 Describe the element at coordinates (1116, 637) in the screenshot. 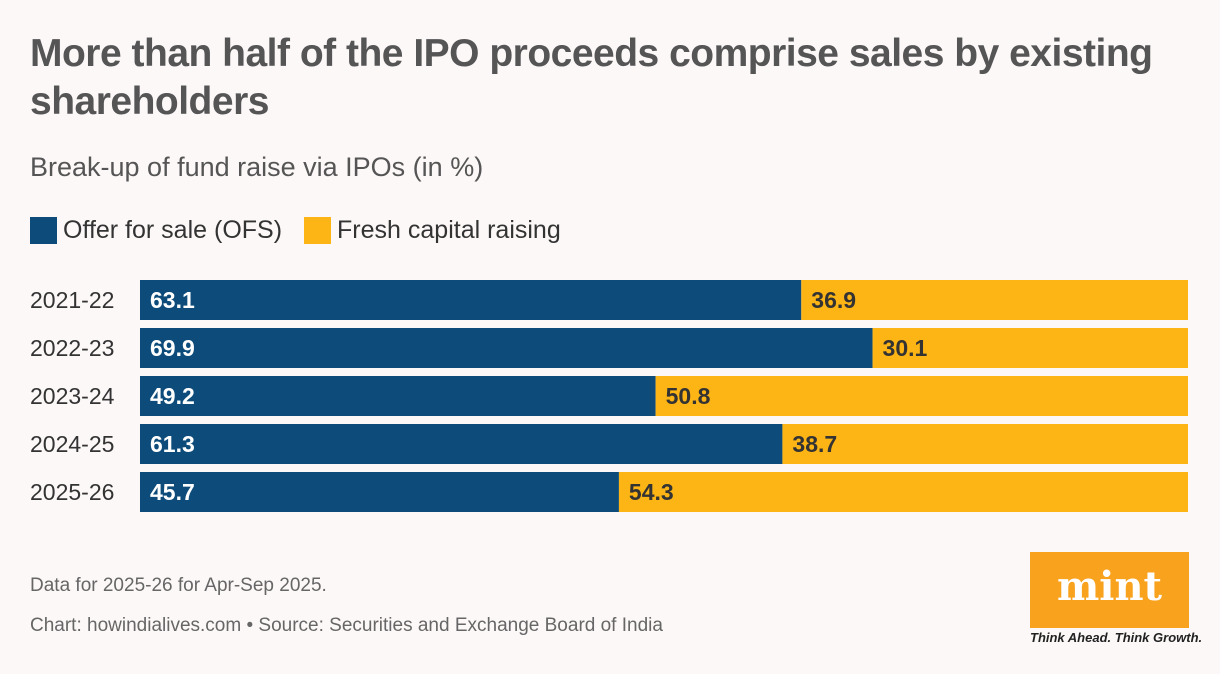

I see `logo-tagline: Think Ahead. Think Growth.` at that location.